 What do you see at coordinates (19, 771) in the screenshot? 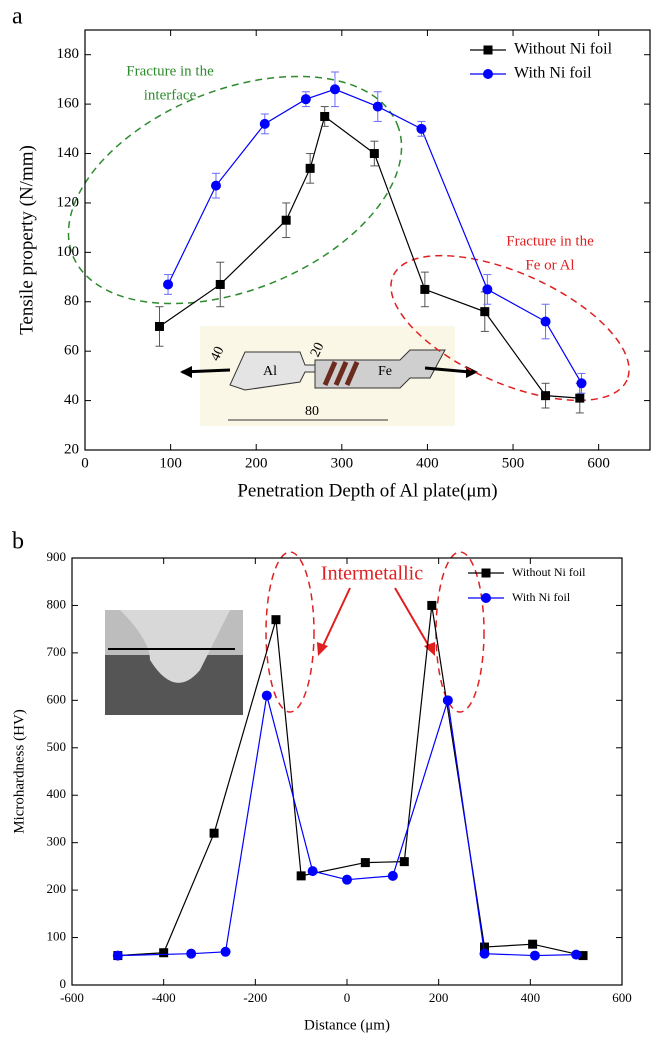
I see `y-axis-label: Microhardness (HV)` at bounding box center [19, 771].